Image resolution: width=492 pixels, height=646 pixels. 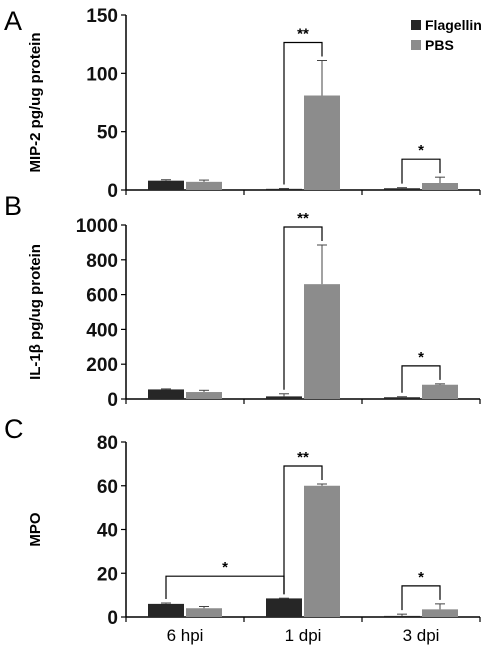 What do you see at coordinates (416, 45) in the screenshot?
I see `legend-swatch-pbs` at bounding box center [416, 45].